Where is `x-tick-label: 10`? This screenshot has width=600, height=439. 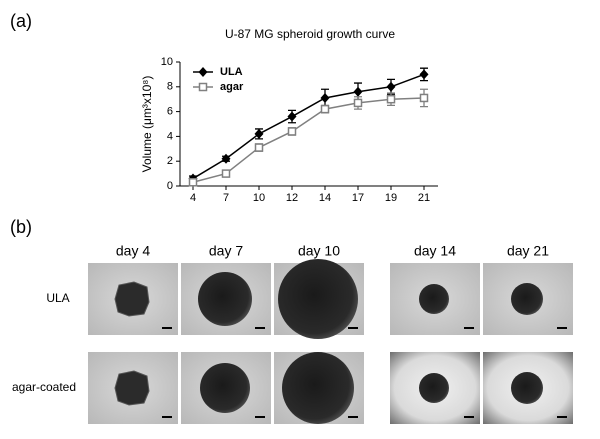 x-tick-label: 10 is located at coordinates (259, 198).